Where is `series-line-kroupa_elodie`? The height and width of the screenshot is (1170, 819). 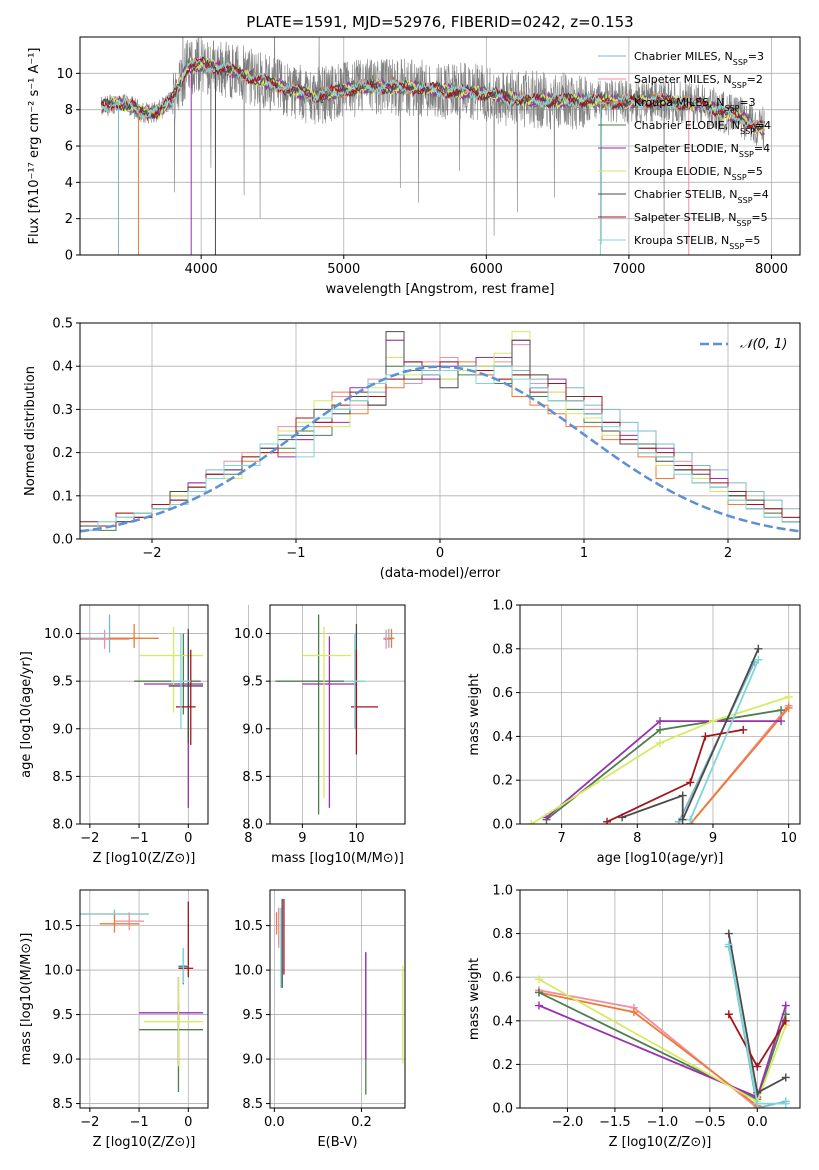 series-line-kroupa_elodie is located at coordinates (659, 760).